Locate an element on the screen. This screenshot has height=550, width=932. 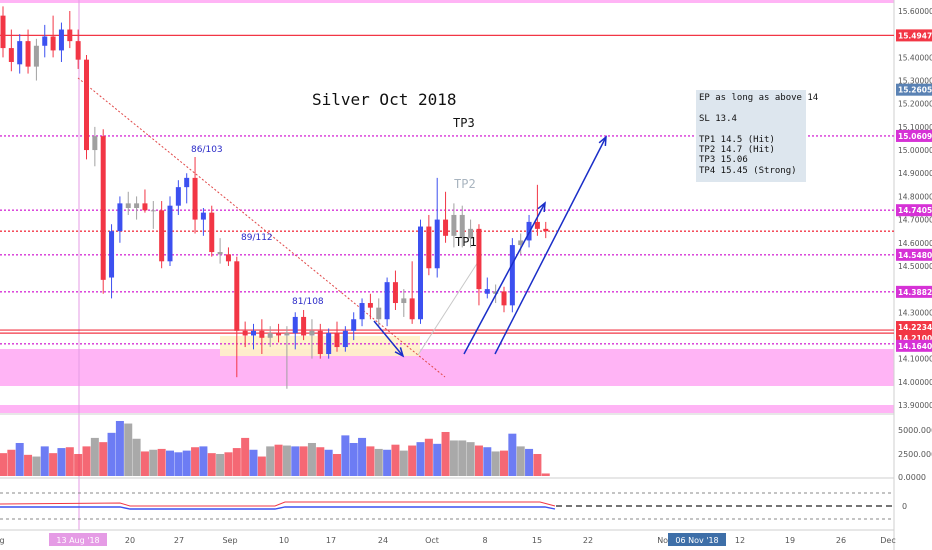
support-zone-band is located at coordinates (447, 367).